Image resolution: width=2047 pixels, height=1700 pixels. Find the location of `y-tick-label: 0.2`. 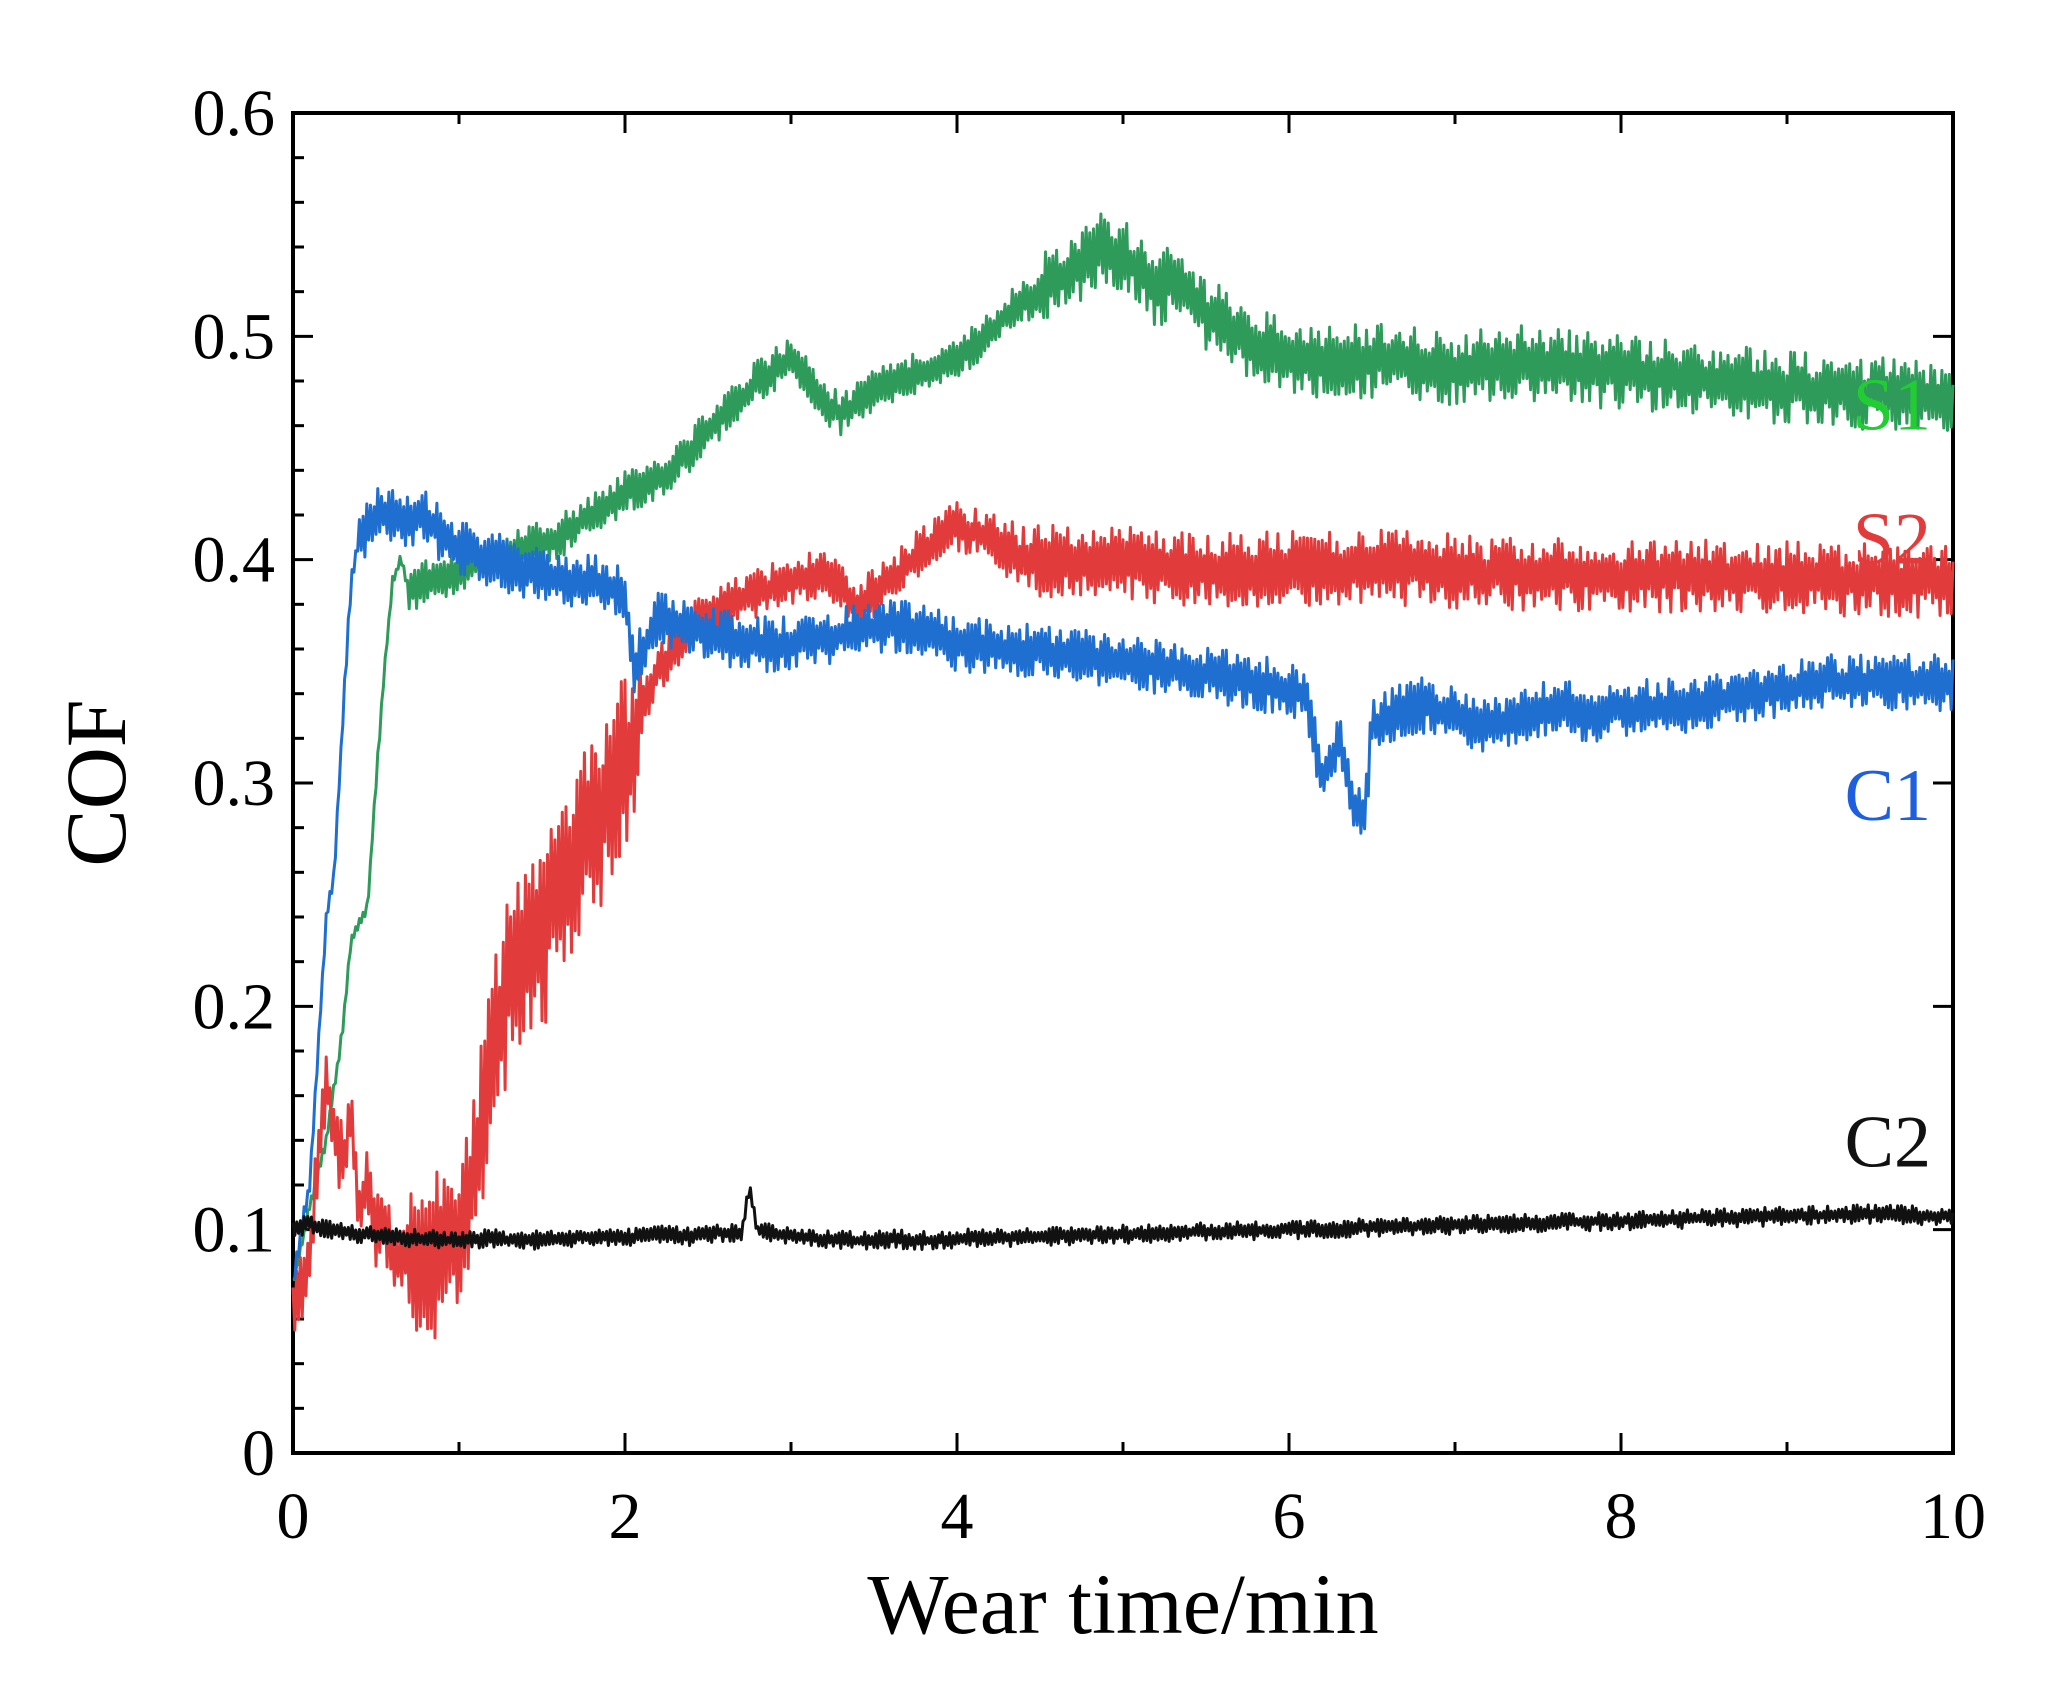

y-tick-label: 0.2 is located at coordinates (234, 1006).